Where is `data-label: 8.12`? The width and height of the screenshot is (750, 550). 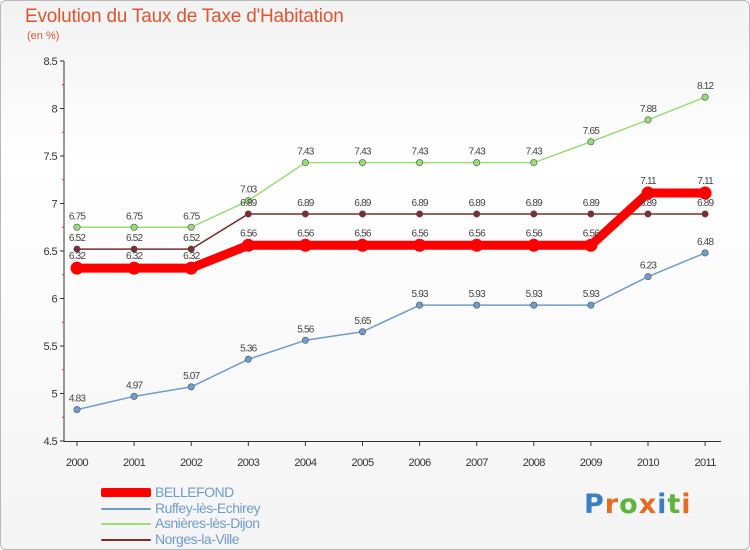
data-label: 8.12 is located at coordinates (706, 86).